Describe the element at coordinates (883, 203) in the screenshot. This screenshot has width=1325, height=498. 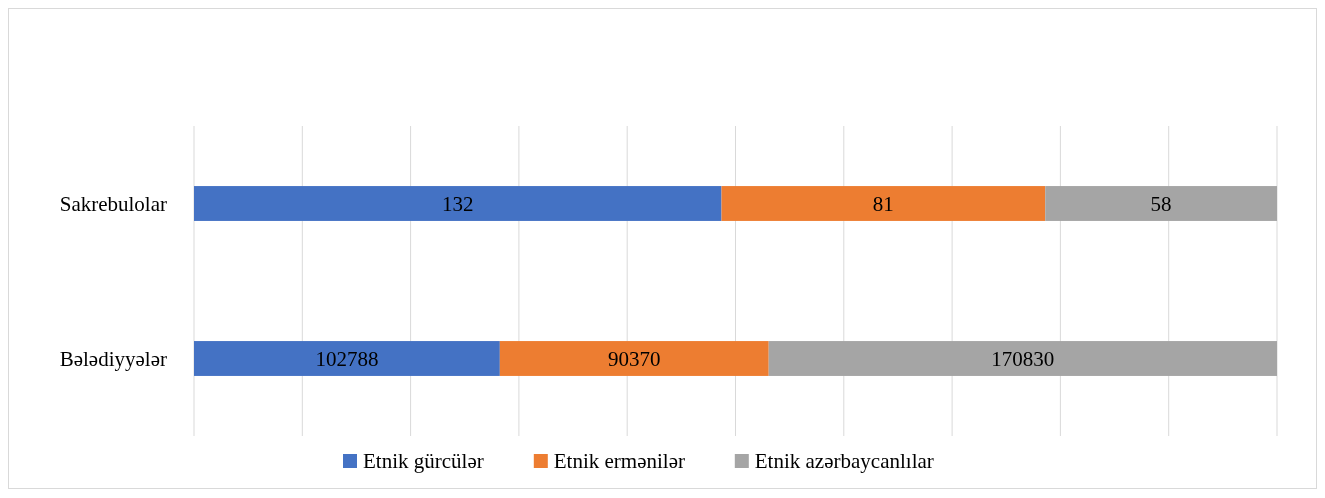
I see `data-label: 81` at that location.